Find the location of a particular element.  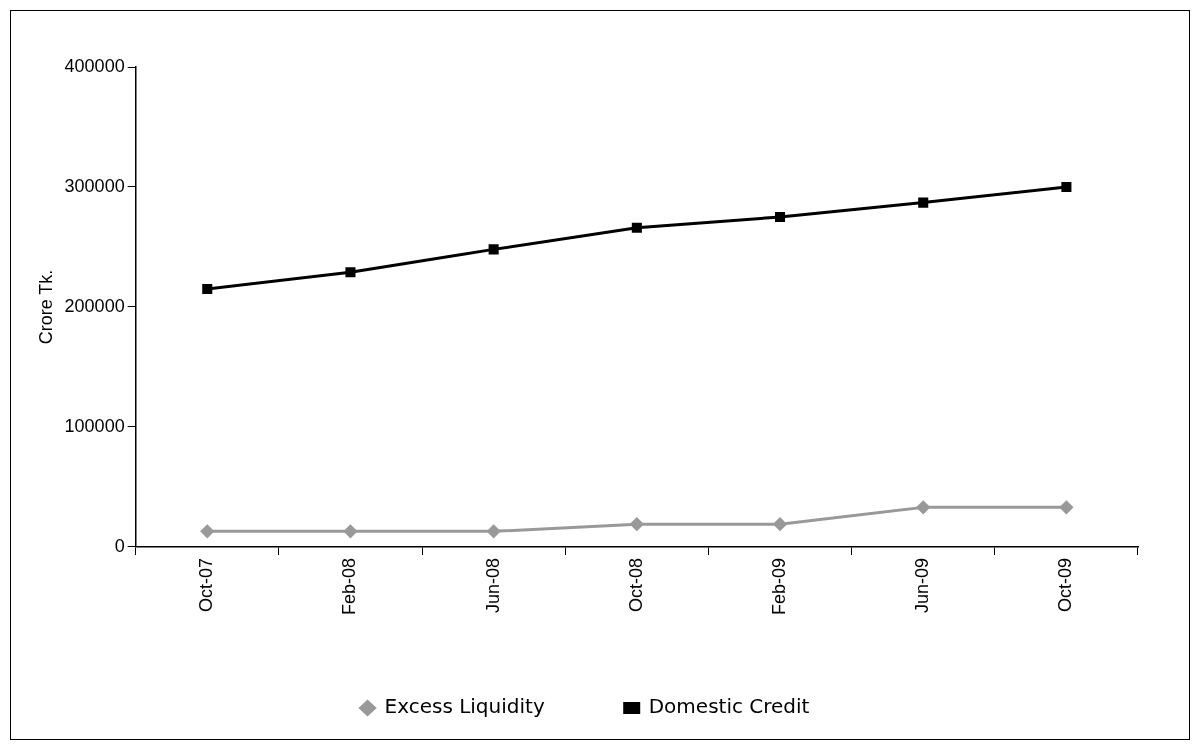

y-axis-title: Crore Tk. is located at coordinates (45, 307).